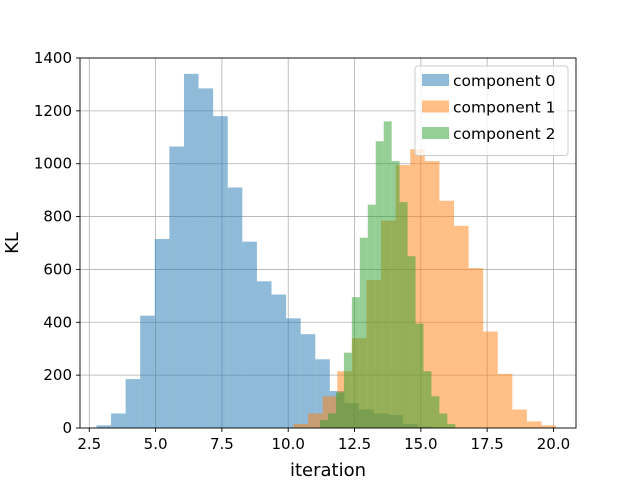 The width and height of the screenshot is (640, 480). I want to click on legend-label: component 2, so click(504, 134).